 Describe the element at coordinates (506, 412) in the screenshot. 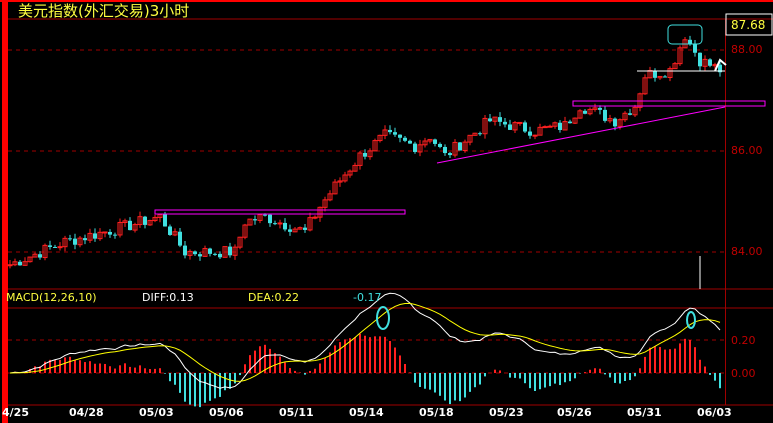

I see `date-tick: 05/23` at that location.